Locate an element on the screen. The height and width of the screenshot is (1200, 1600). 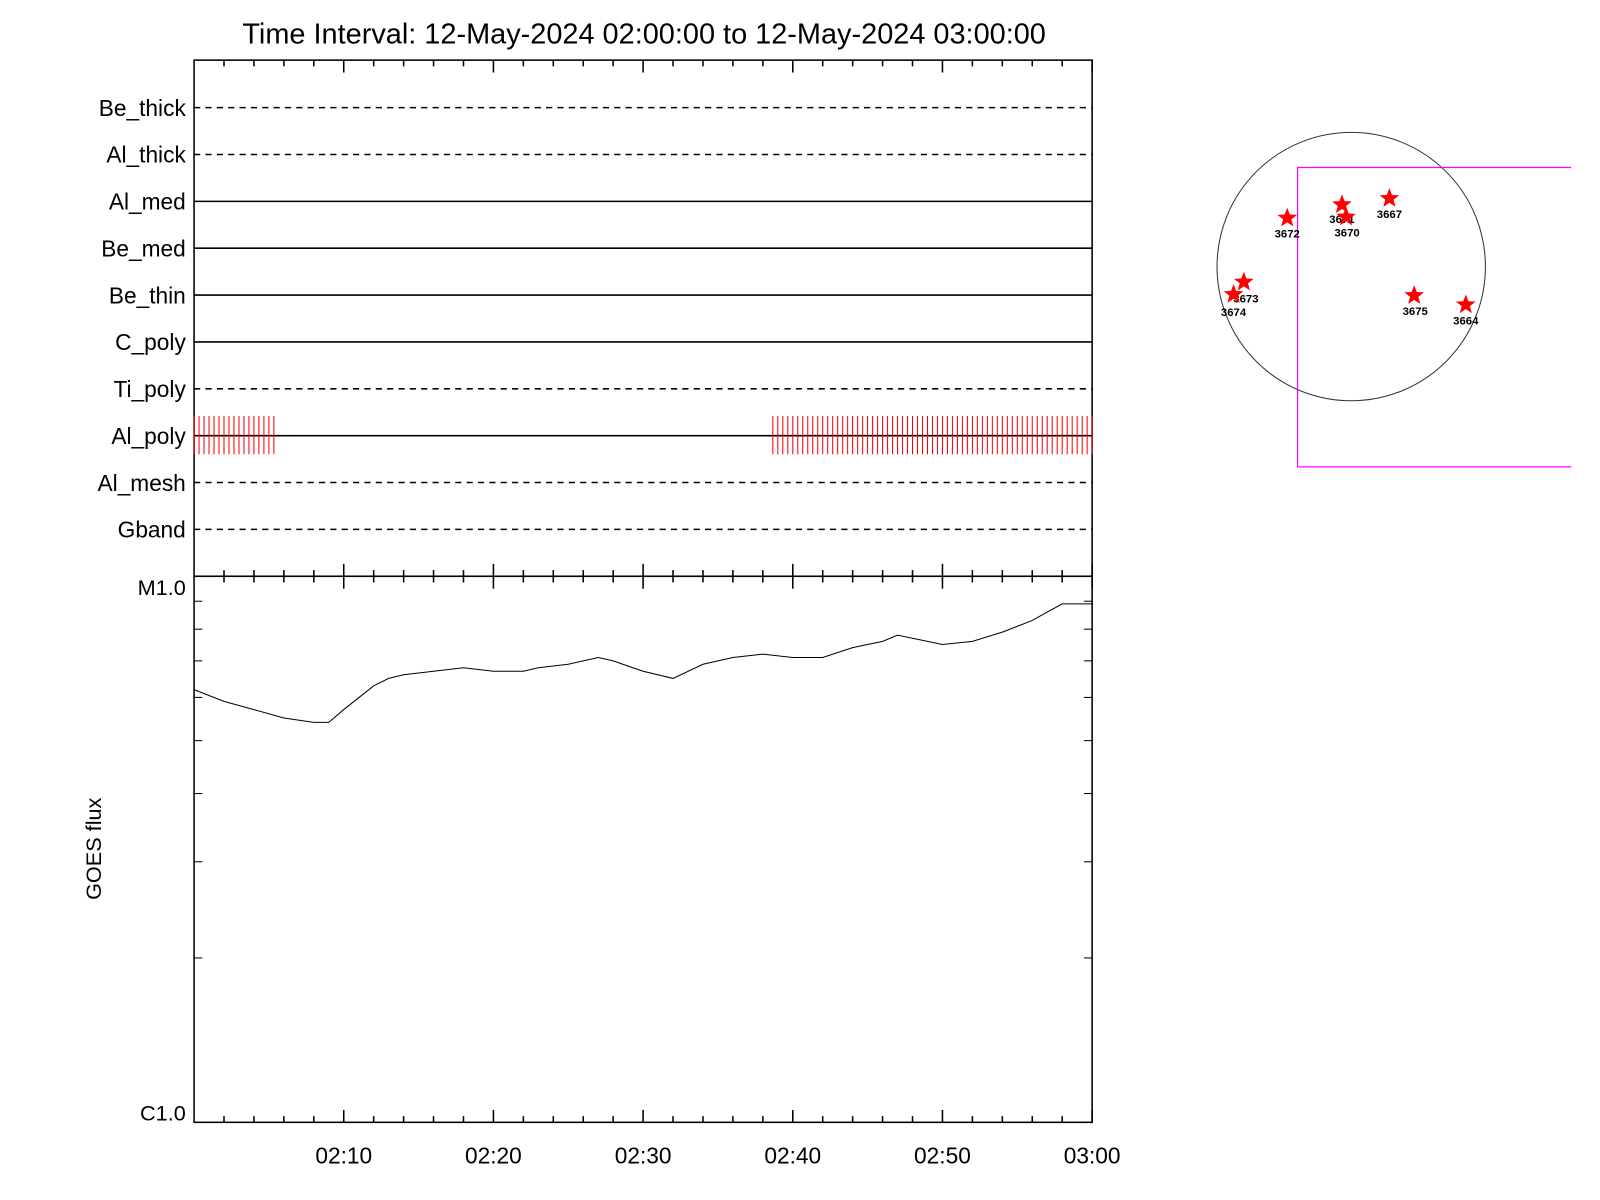
ar-label: 3675 is located at coordinates (1415, 312).